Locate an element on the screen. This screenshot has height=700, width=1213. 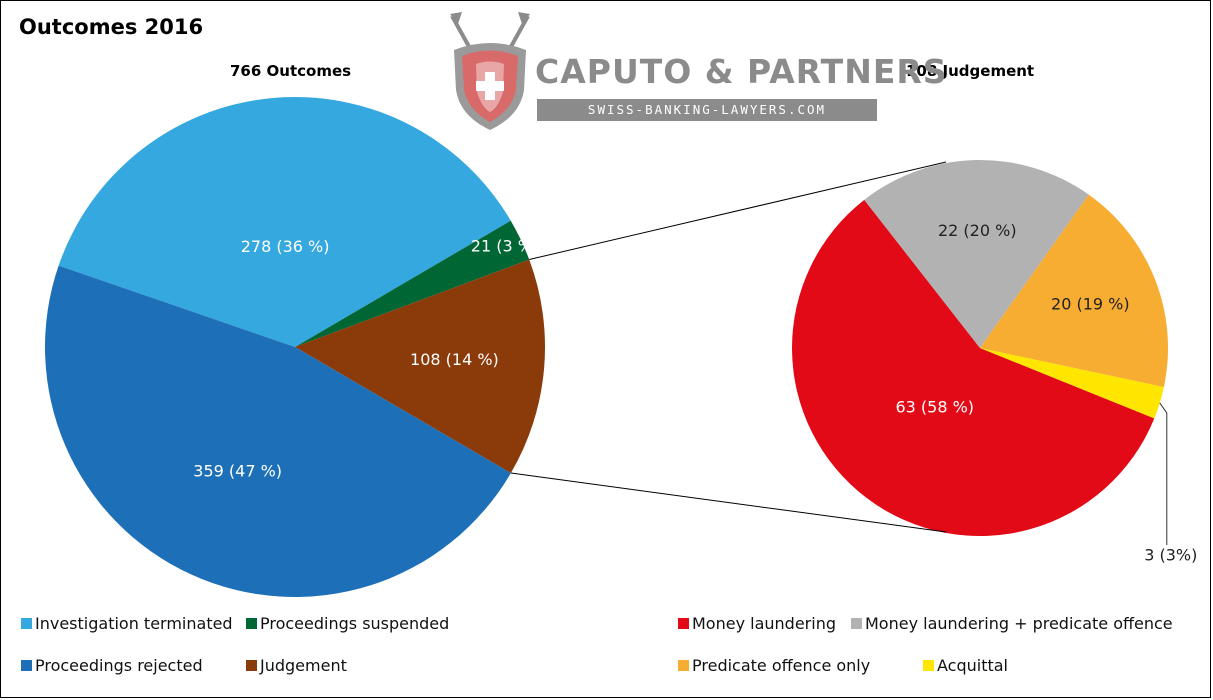
left-data-label-0: 278 (36 %) is located at coordinates (285, 246).